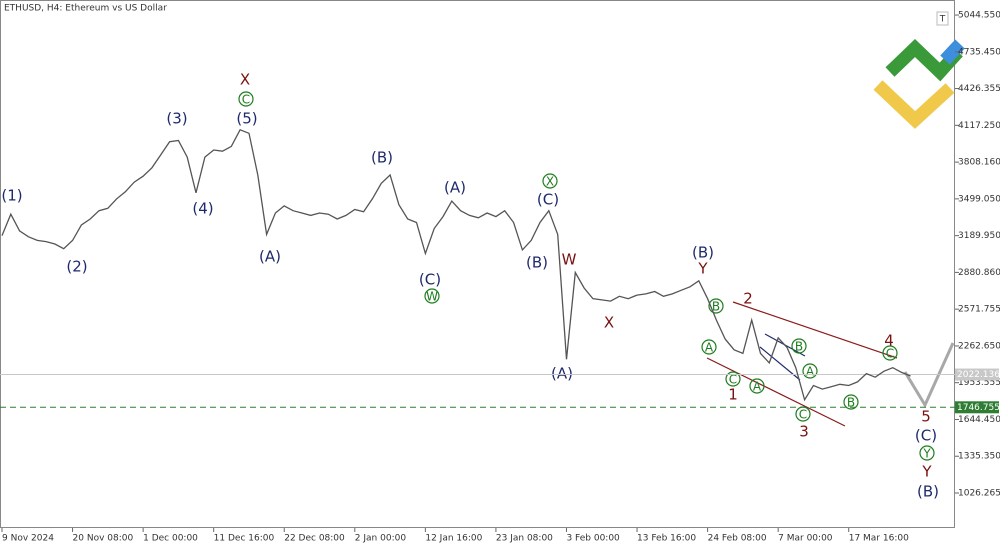 Image resolution: width=1000 pixels, height=545 pixels. I want to click on price-tag-label: 2022.136, so click(978, 375).